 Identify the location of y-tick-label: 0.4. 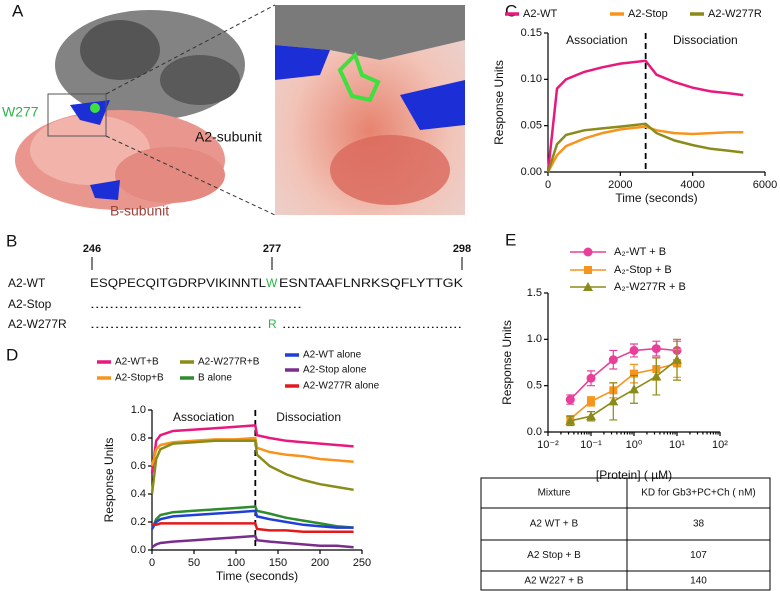
(138, 494).